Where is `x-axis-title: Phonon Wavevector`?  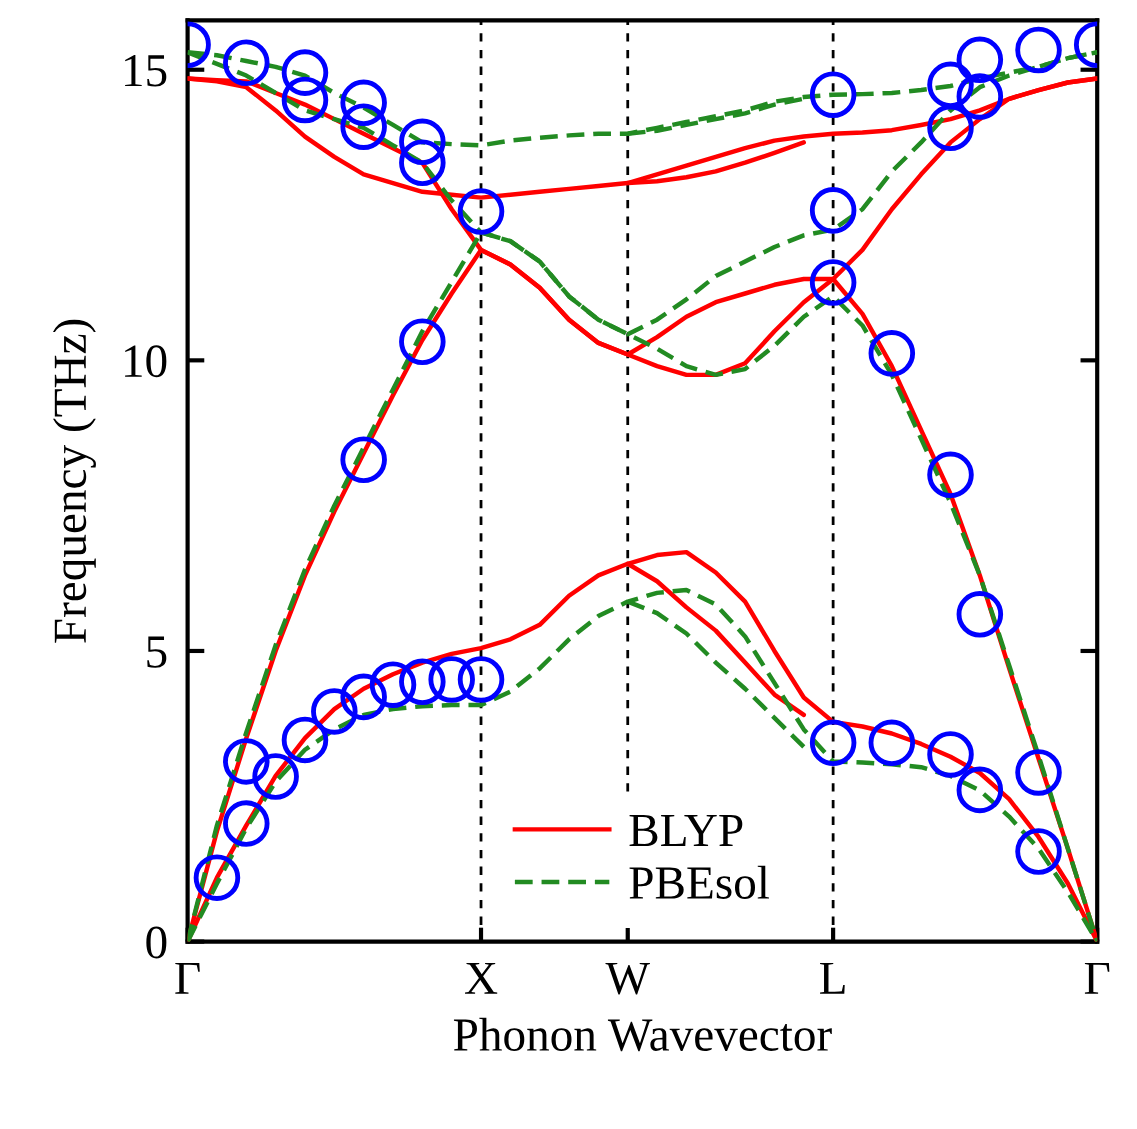
x-axis-title: Phonon Wavevector is located at coordinates (642, 1034).